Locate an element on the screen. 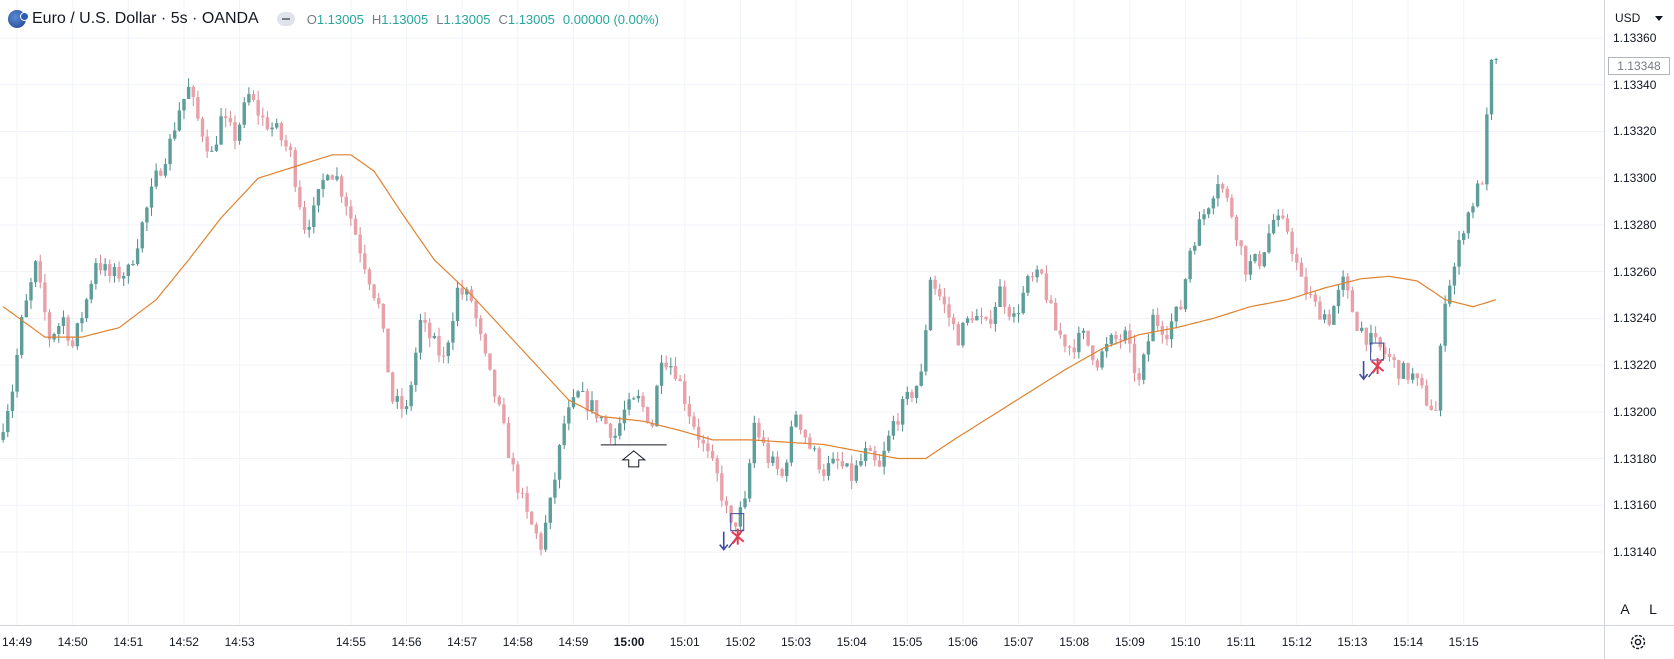 Image resolution: width=1674 pixels, height=659 pixels. auto-scale-button: A is located at coordinates (1625, 609).